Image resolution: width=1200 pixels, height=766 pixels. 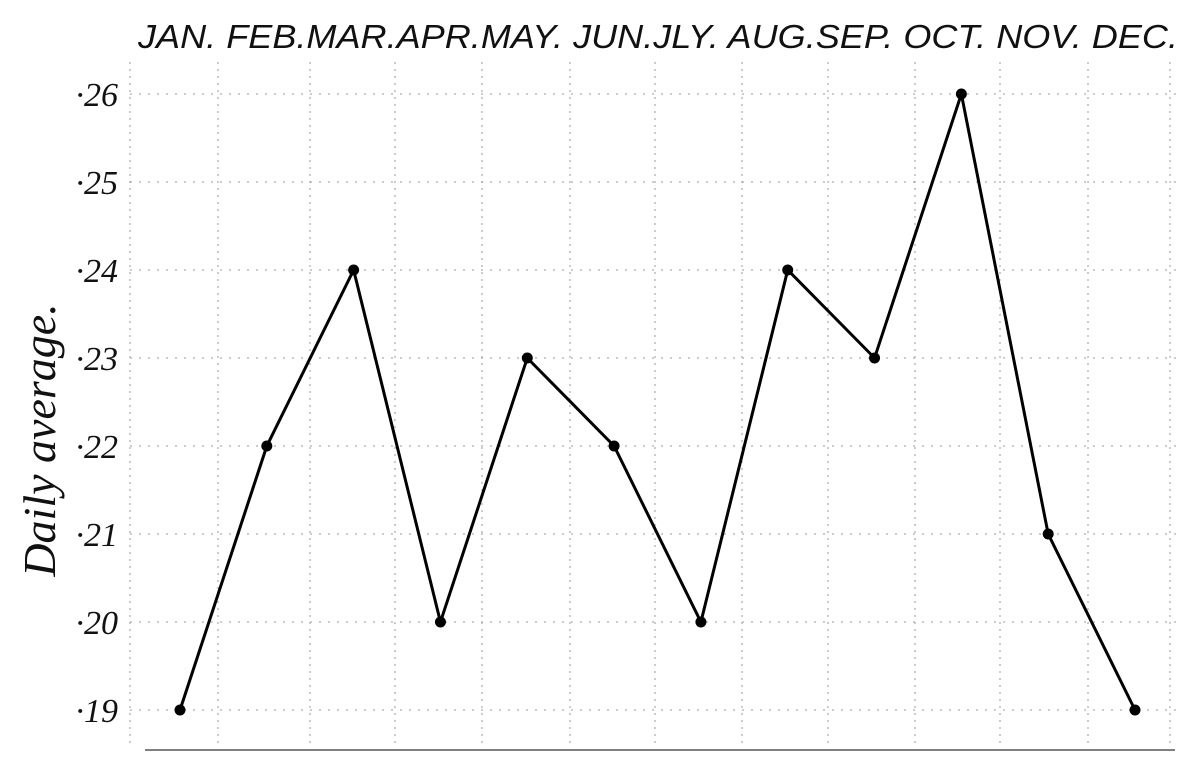 I want to click on data-point-sep, so click(x=875, y=358).